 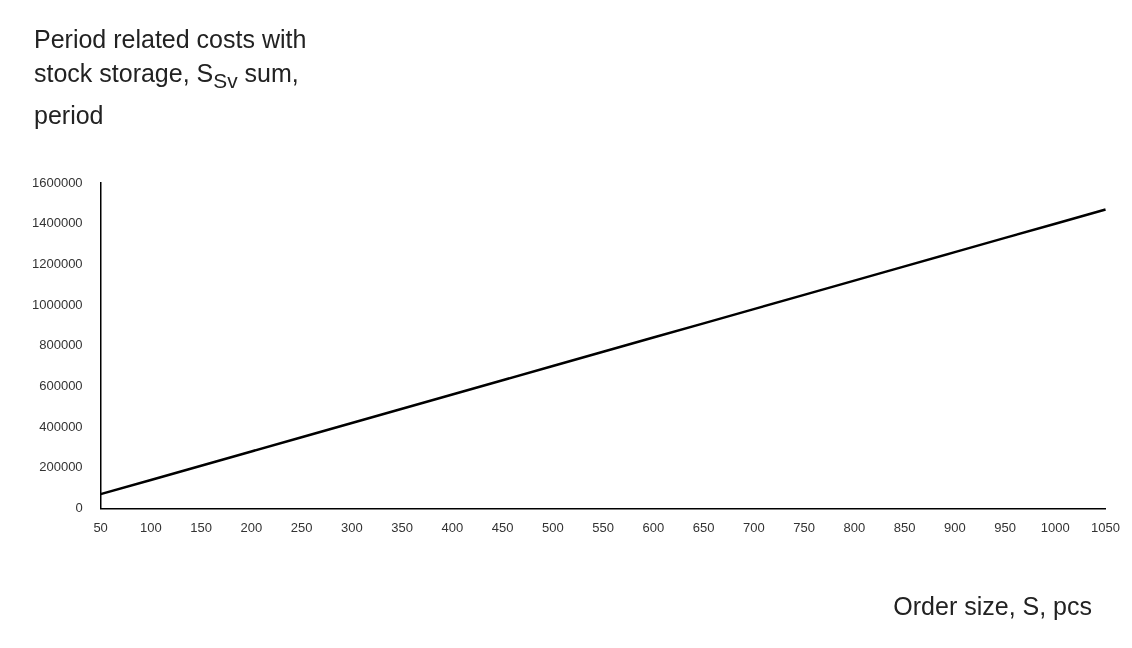 What do you see at coordinates (653, 527) in the screenshot?
I see `x-tick-label: 600` at bounding box center [653, 527].